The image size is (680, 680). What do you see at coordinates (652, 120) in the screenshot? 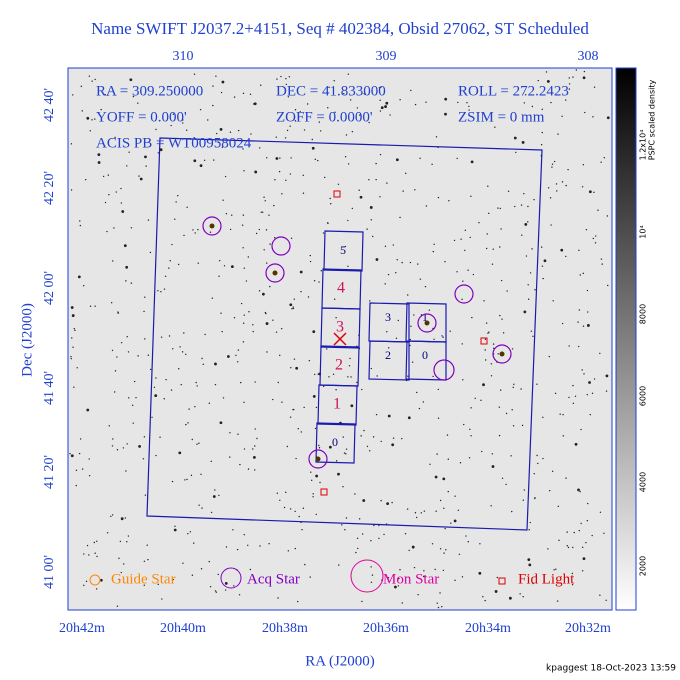
I see `colorbar-title: PSPC scaled density` at bounding box center [652, 120].